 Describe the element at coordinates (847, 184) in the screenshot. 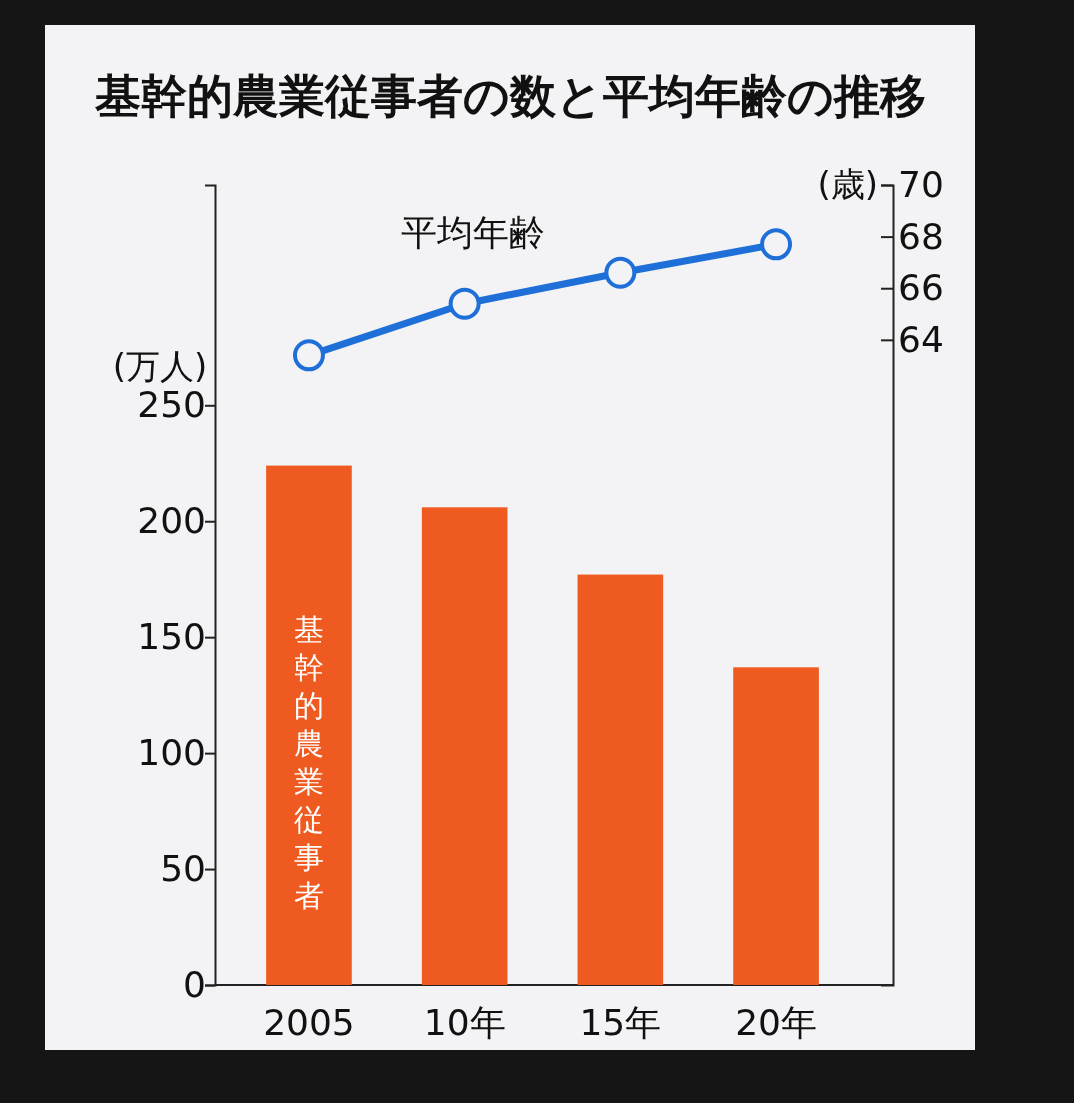

I see `y2-axis-title: (歳)` at that location.